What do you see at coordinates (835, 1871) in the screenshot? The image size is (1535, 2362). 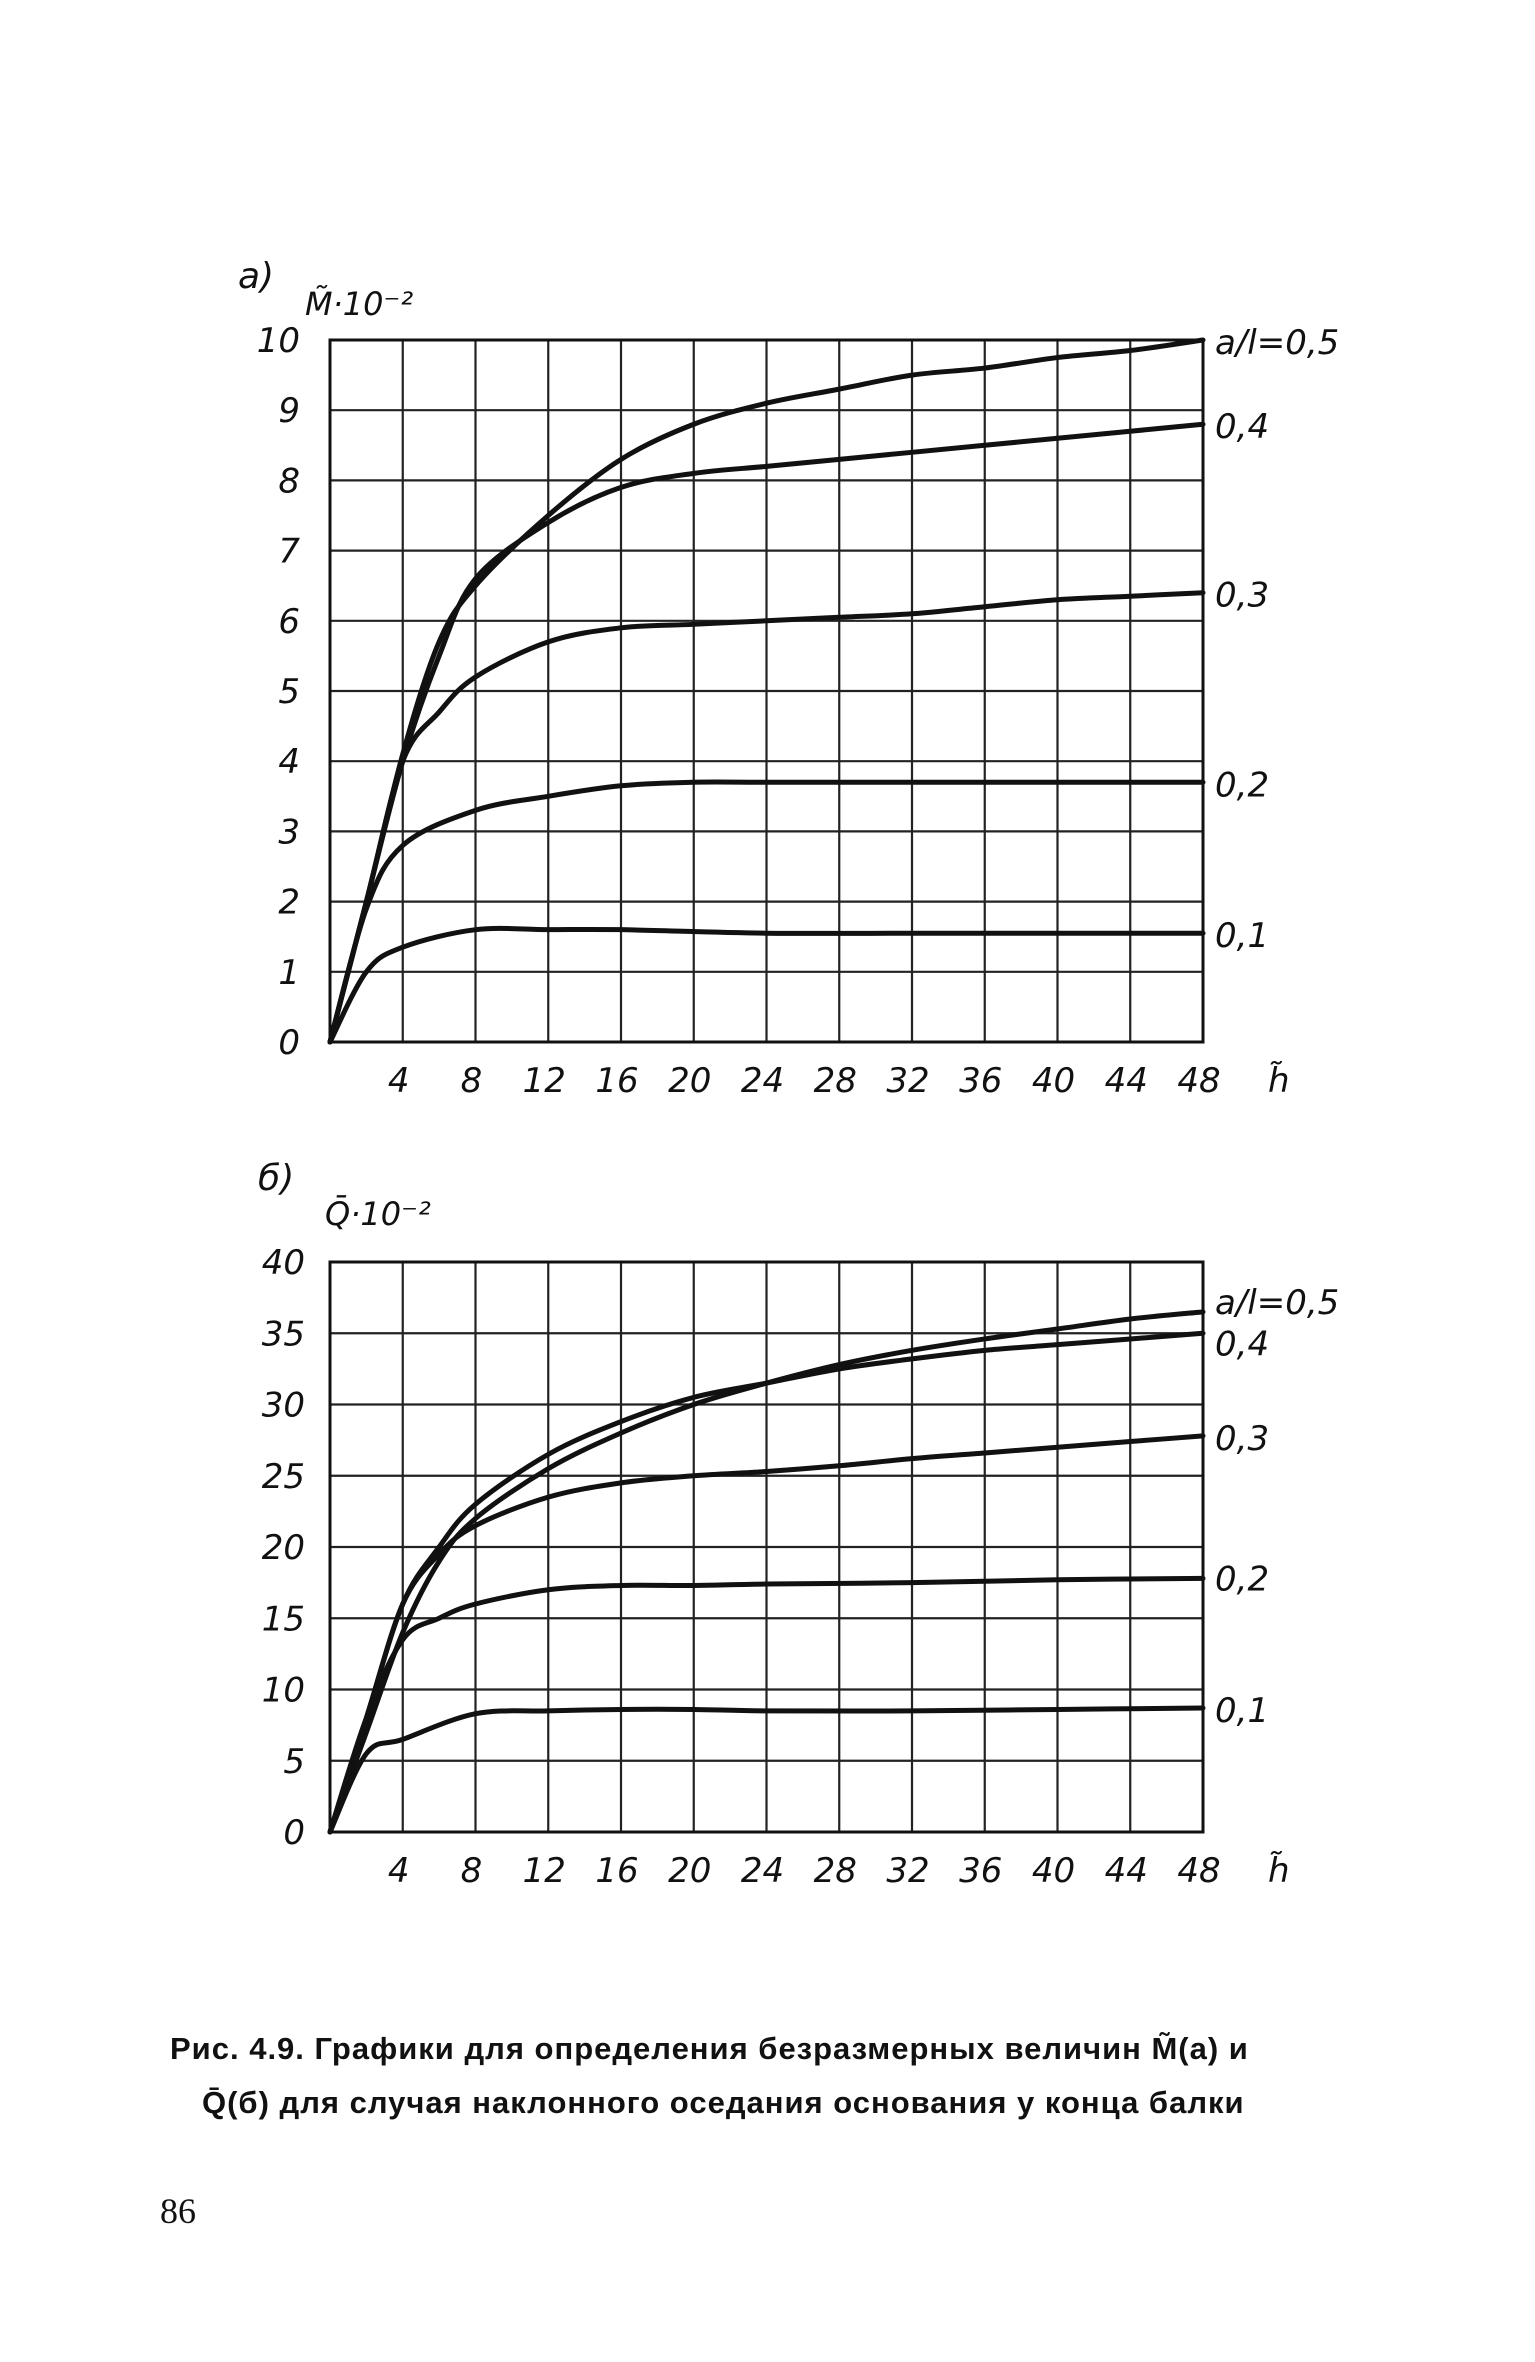 I see `x-tick-label-b: 28` at bounding box center [835, 1871].